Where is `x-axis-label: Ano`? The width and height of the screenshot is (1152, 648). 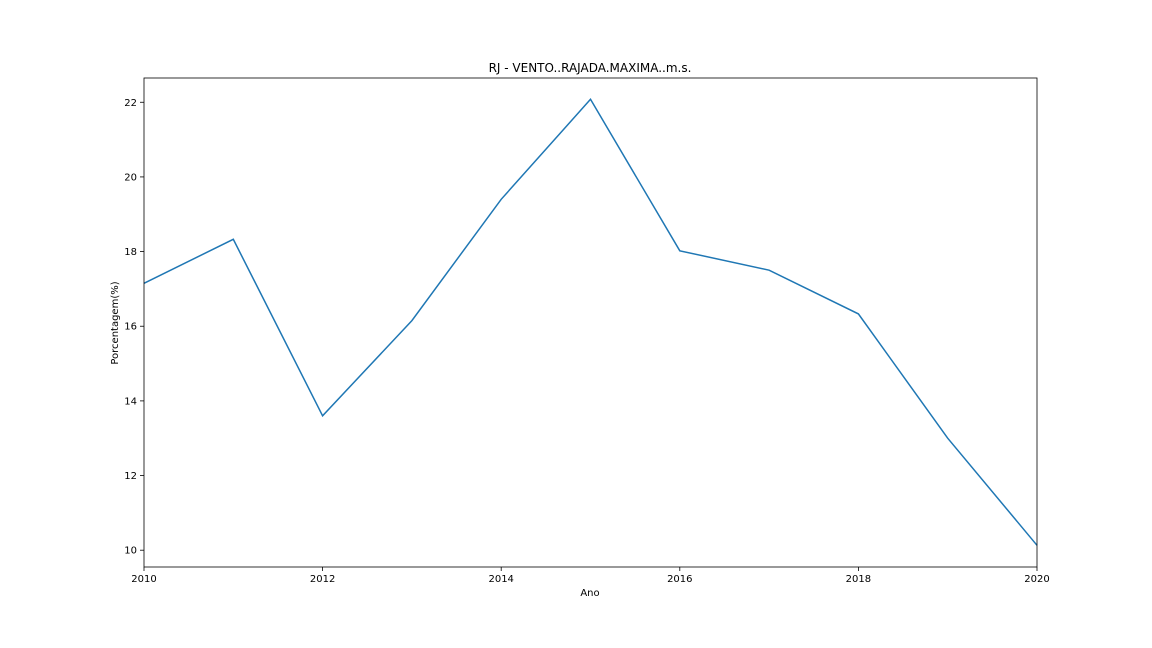 x-axis-label: Ano is located at coordinates (589, 593).